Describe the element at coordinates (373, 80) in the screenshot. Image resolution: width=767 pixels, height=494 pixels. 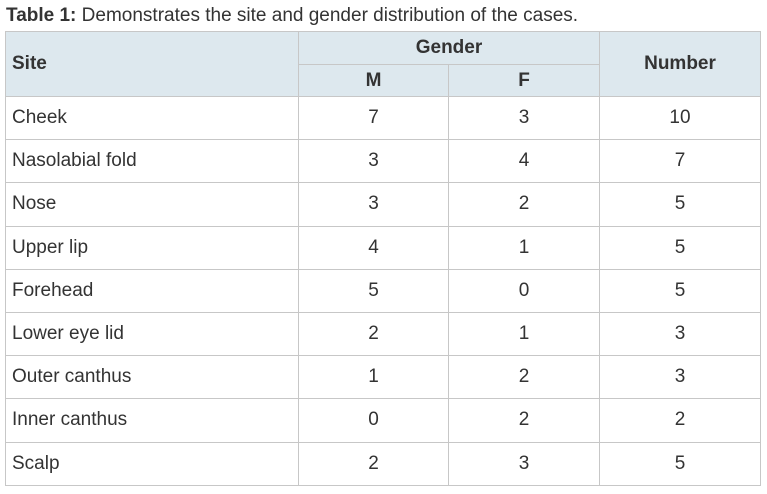
I see `header-m: M` at that location.